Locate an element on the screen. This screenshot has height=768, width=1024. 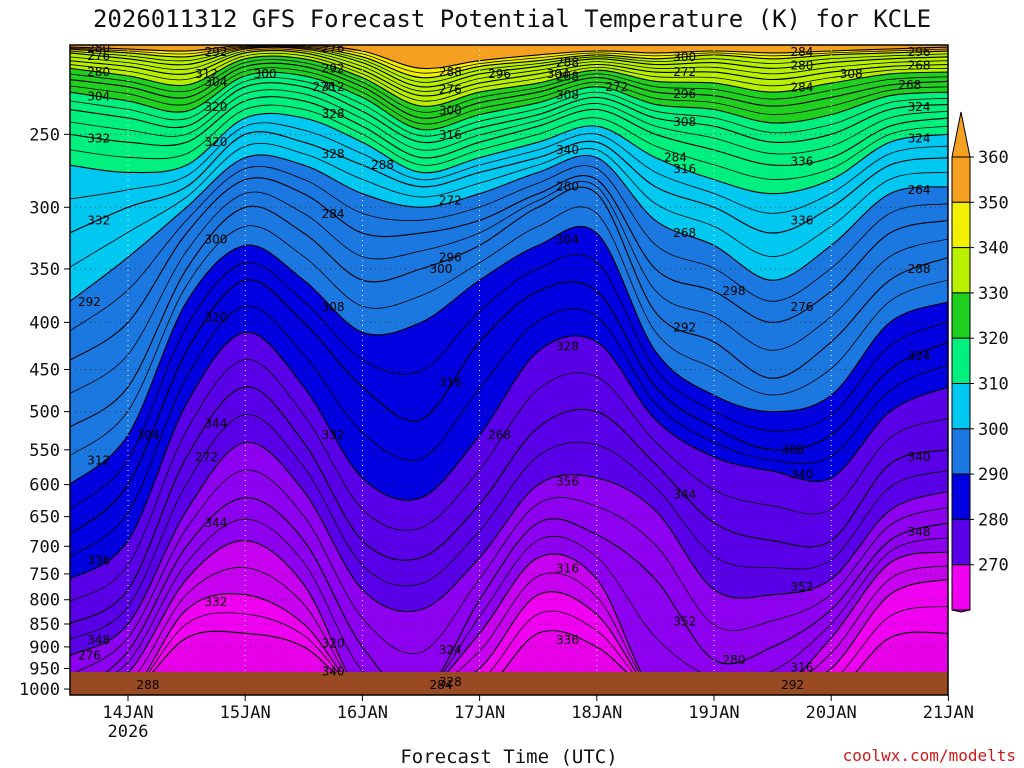
band-top is located at coordinates (509, 48).